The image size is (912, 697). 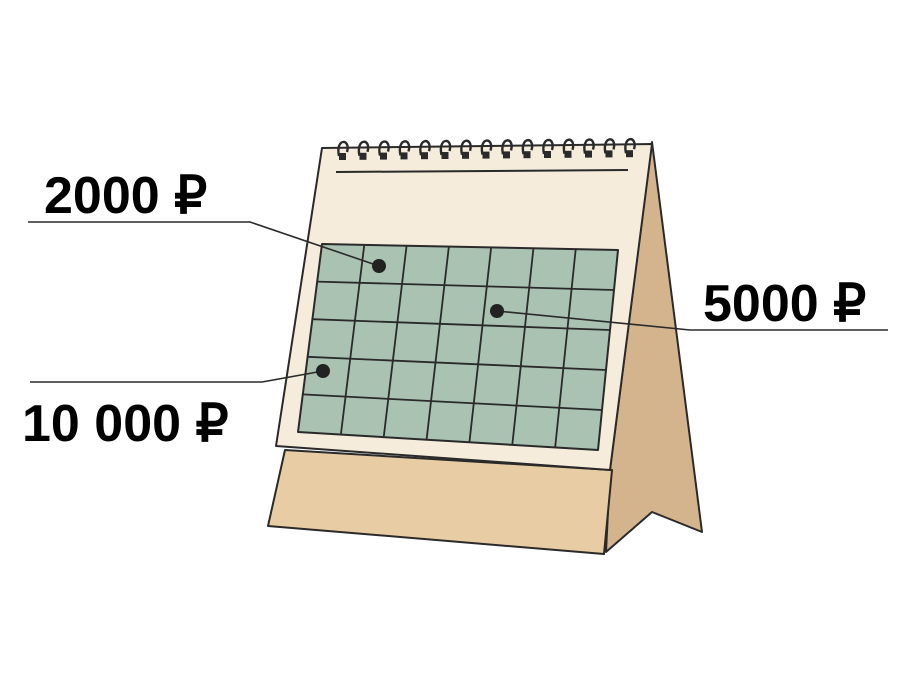 What do you see at coordinates (785, 304) in the screenshot?
I see `price-label-5000: 5000 ₽` at bounding box center [785, 304].